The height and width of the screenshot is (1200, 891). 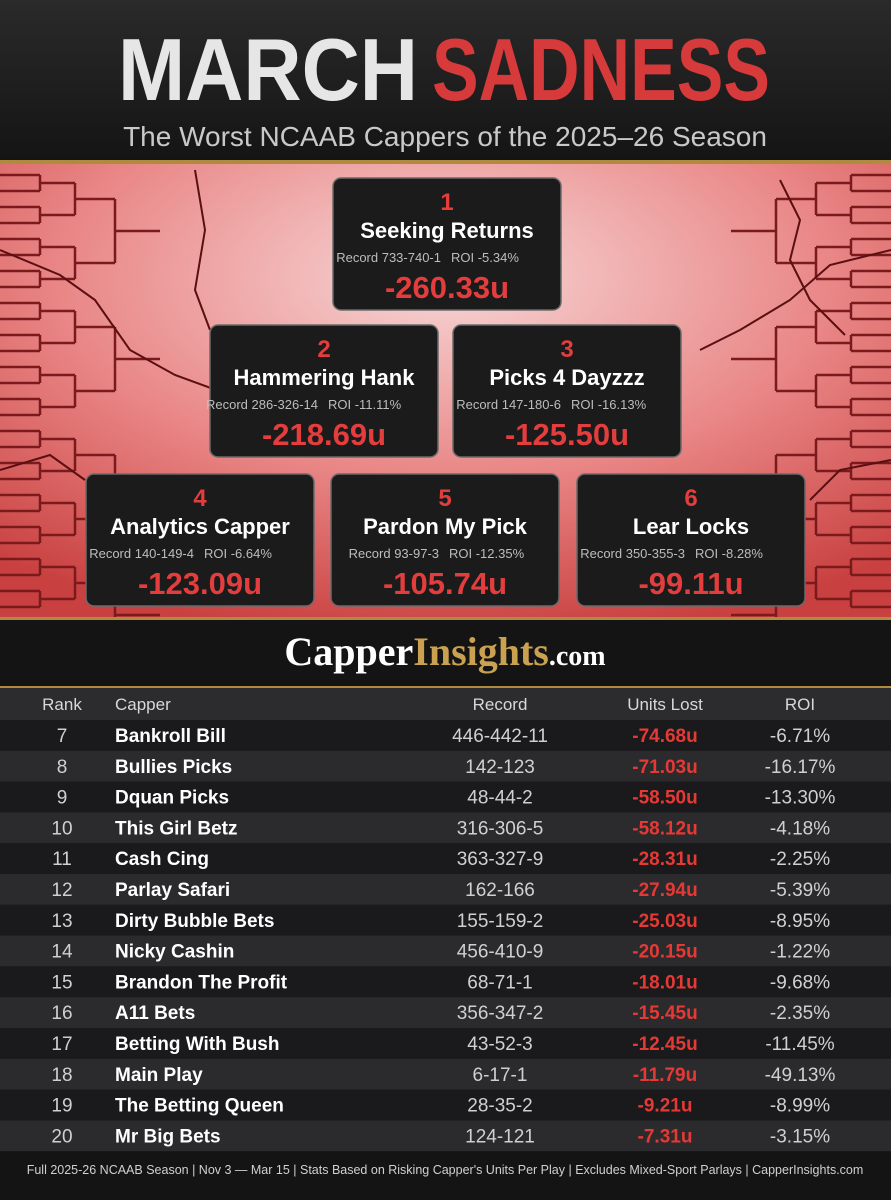 What do you see at coordinates (201, 982) in the screenshot?
I see `table-cell: Brandon The Profit` at bounding box center [201, 982].